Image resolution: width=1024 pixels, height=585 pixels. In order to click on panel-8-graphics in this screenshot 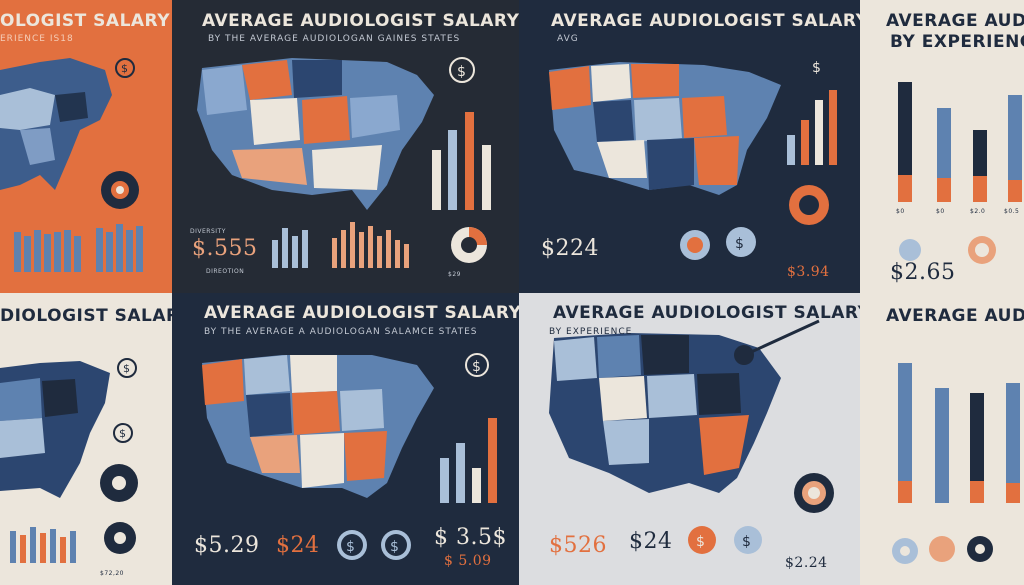, I will do `click(956, 463)`.